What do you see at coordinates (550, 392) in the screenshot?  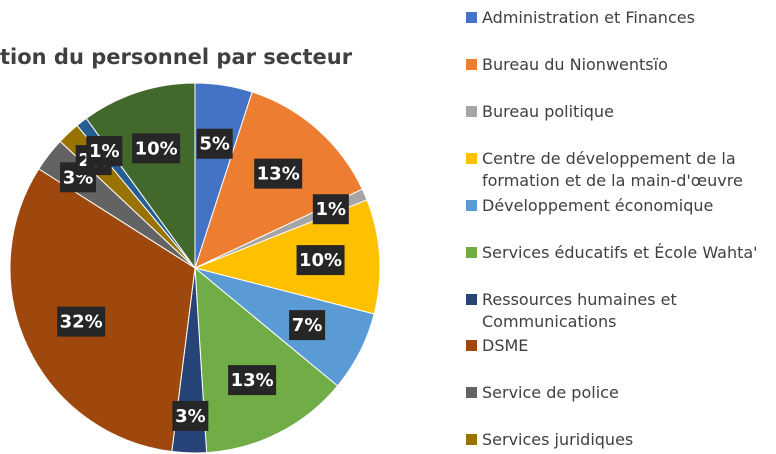 I see `legend-label: Service de police` at bounding box center [550, 392].